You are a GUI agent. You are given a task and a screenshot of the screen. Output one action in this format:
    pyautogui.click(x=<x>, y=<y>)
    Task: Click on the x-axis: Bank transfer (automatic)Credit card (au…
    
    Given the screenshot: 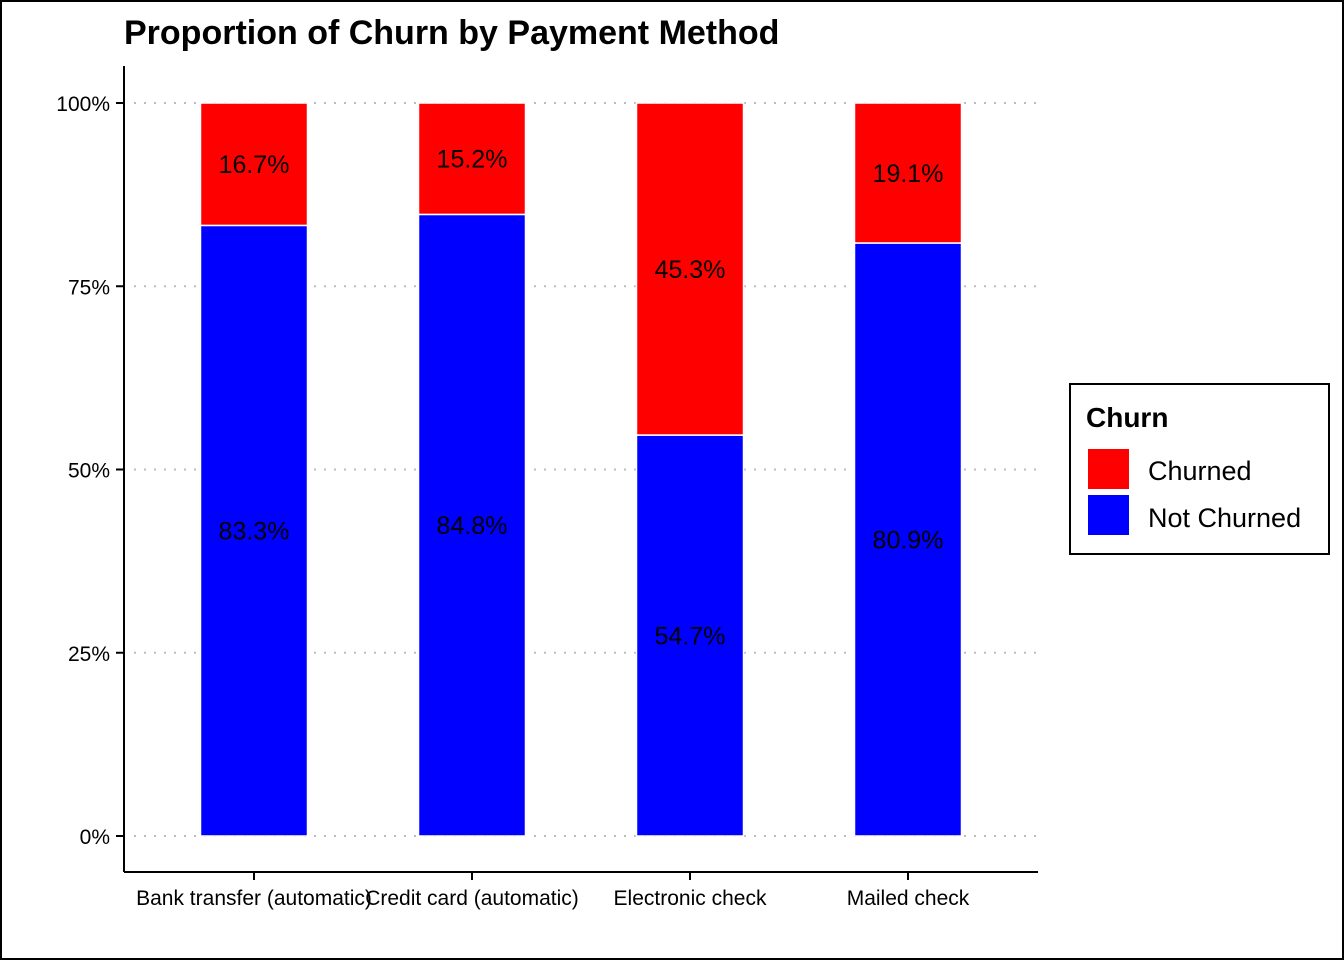 What is the action you would take?
    pyautogui.click(x=581, y=890)
    